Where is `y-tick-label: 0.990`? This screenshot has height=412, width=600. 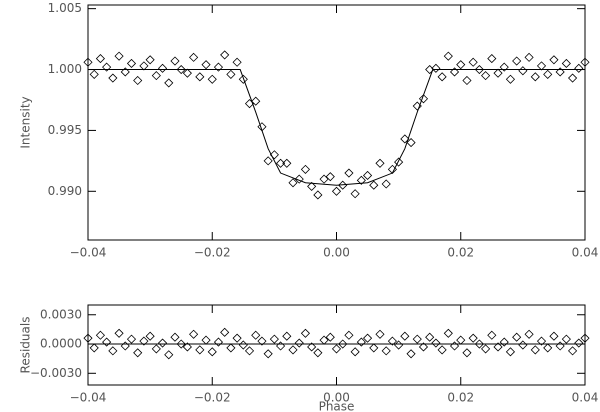 y-tick-label: 0.990 is located at coordinates (65, 191).